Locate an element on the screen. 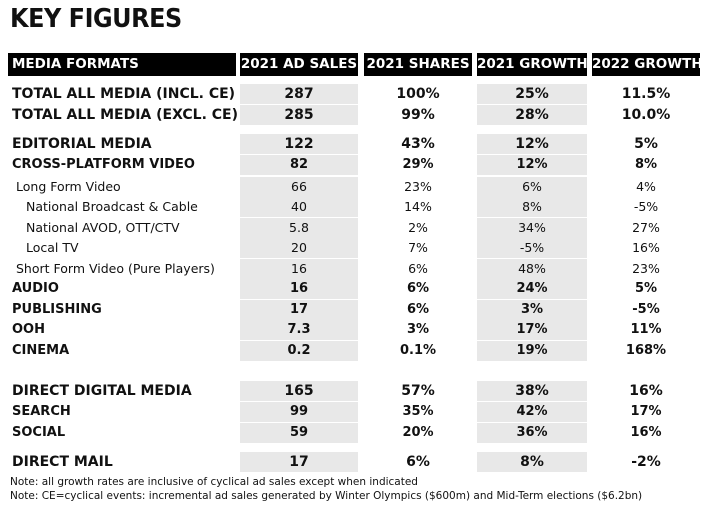  table-row: CROSS-PLATFORM VIDEO 82 29% 12% 8% is located at coordinates (354, 165).